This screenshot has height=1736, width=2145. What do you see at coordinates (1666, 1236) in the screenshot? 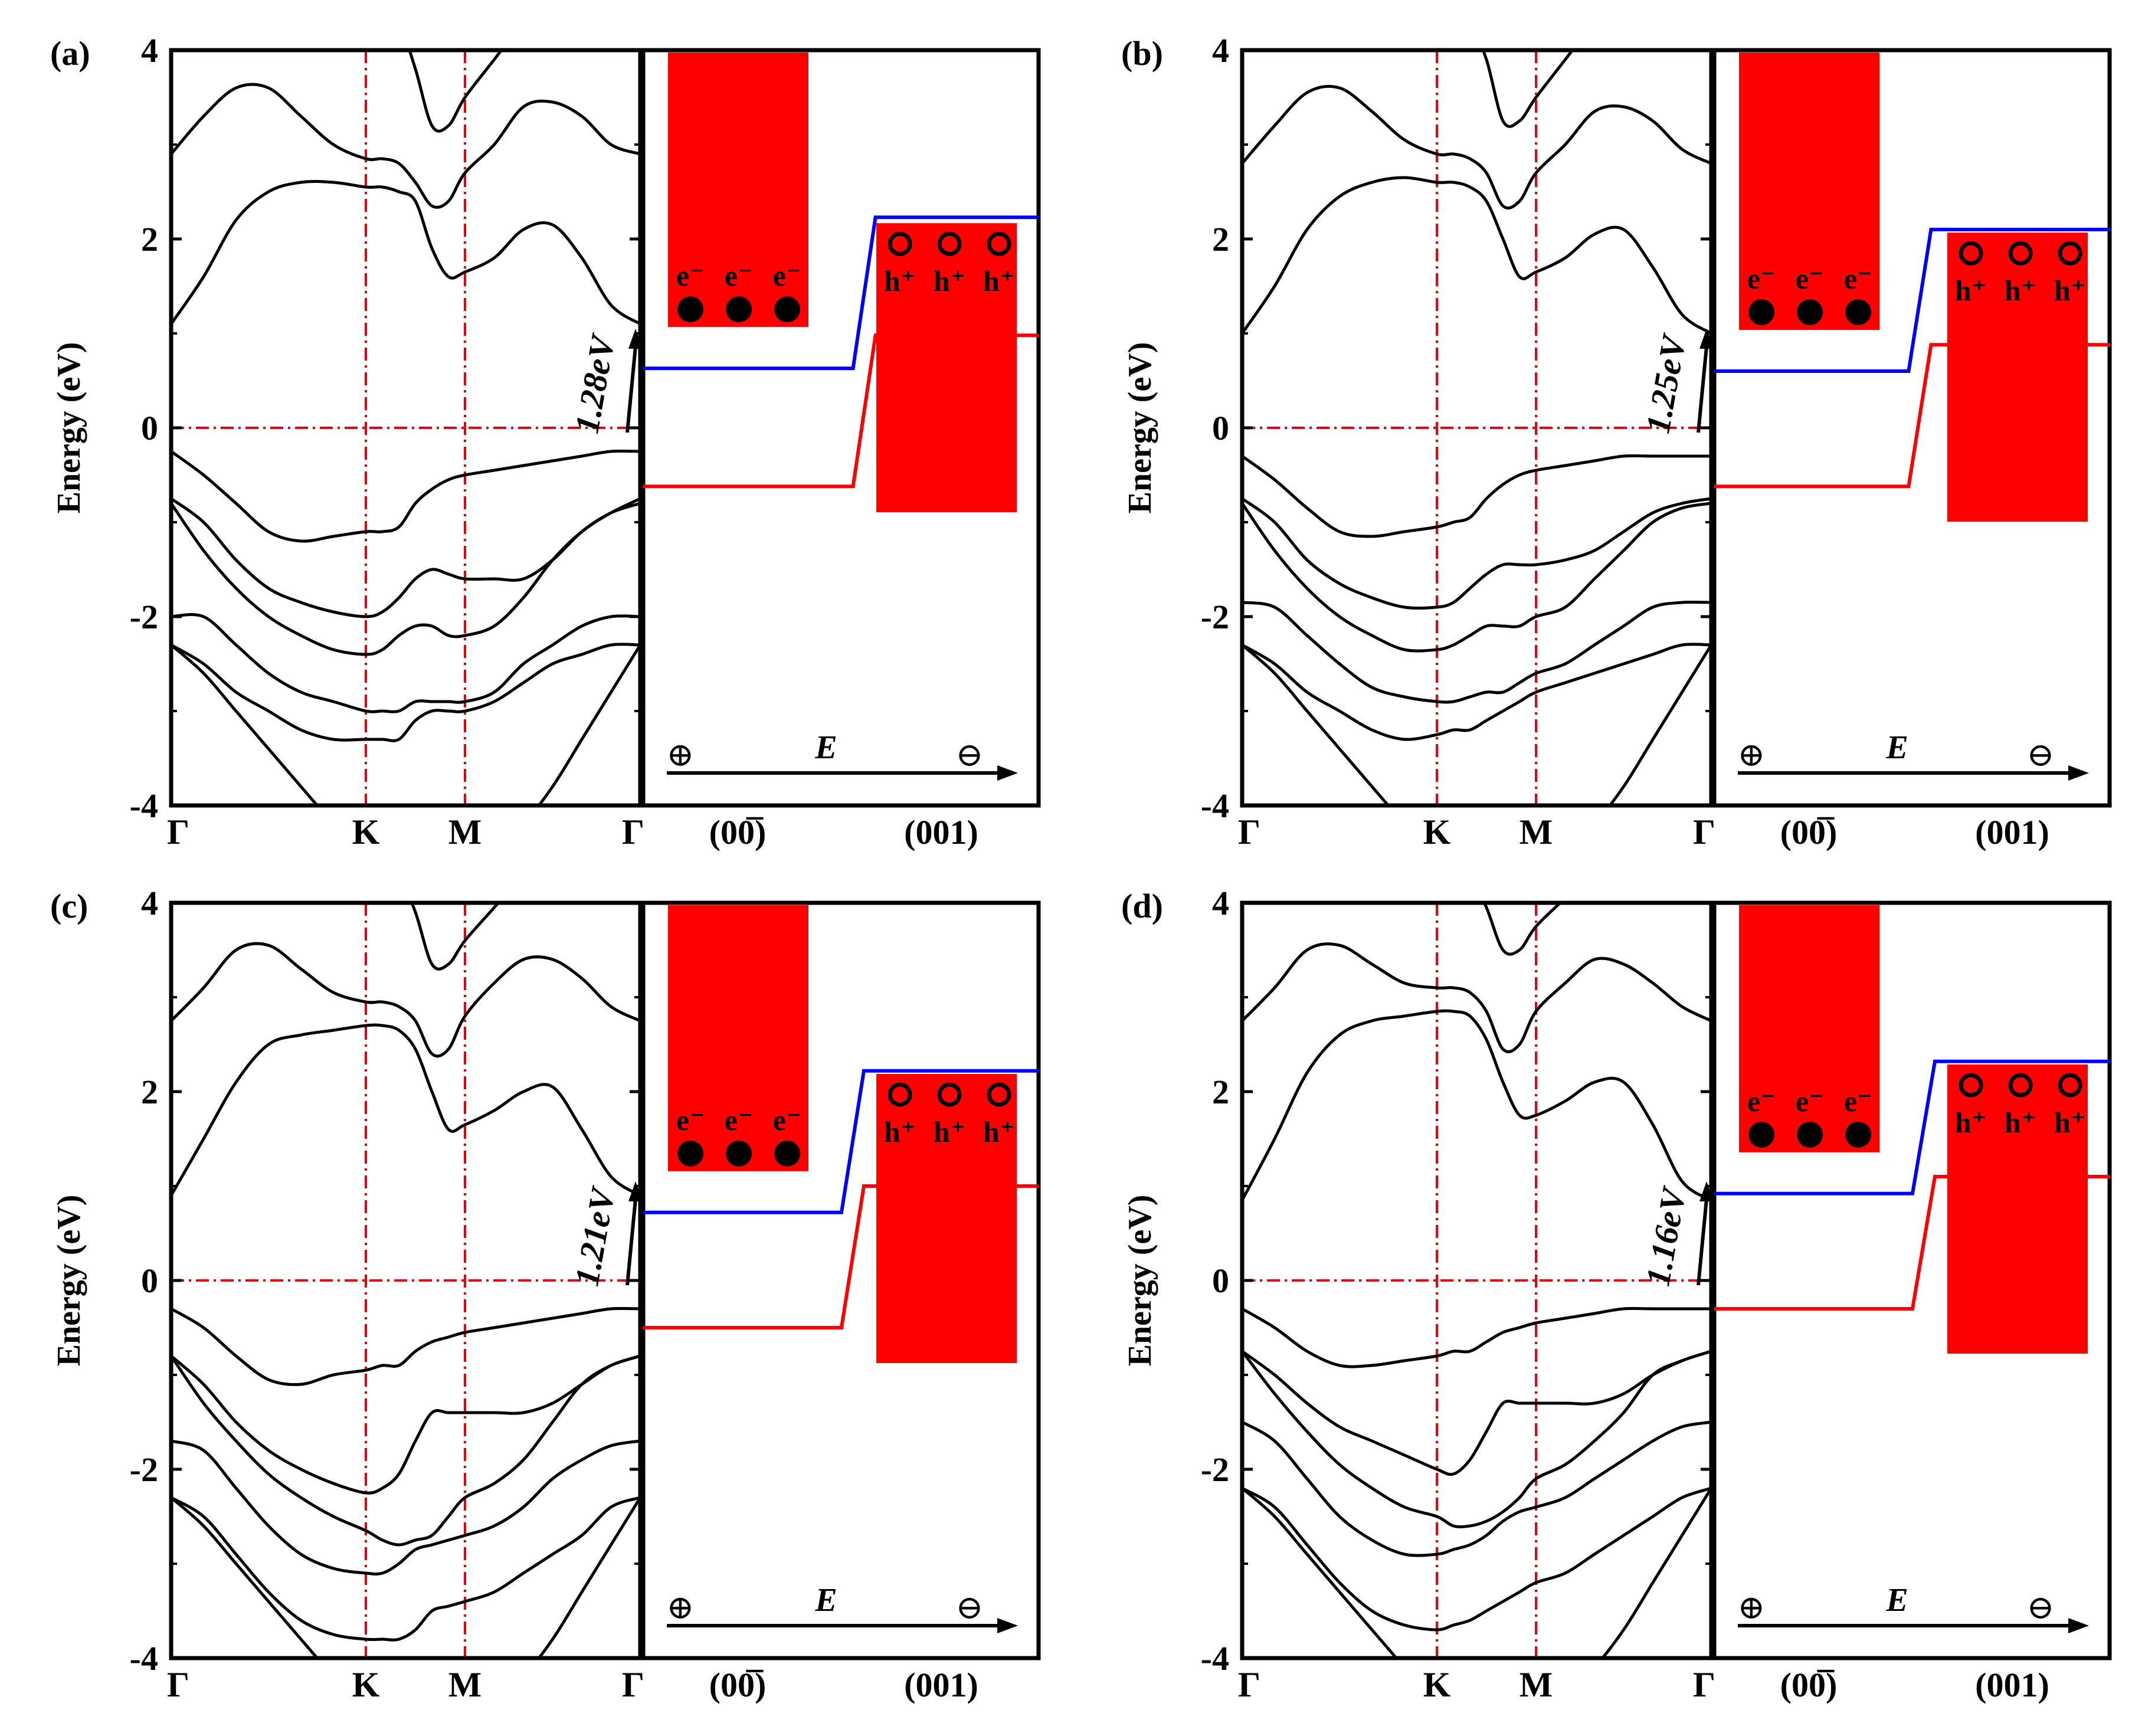
I see `gap-value-label: 1.16eV` at bounding box center [1666, 1236].